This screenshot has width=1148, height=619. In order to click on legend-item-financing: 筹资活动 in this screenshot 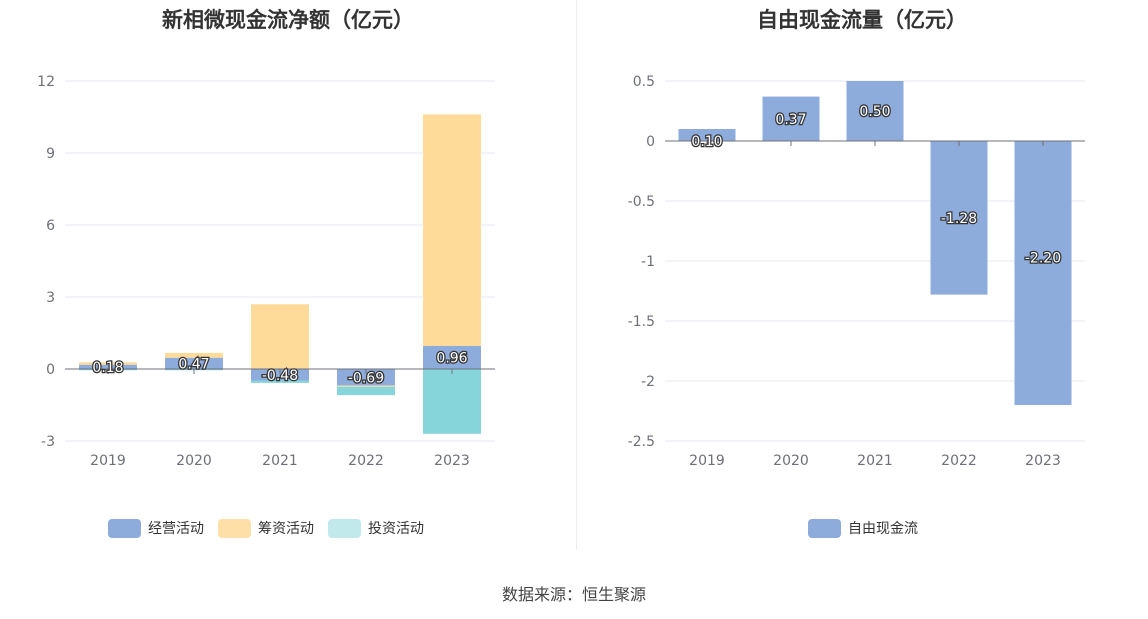, I will do `click(266, 528)`.